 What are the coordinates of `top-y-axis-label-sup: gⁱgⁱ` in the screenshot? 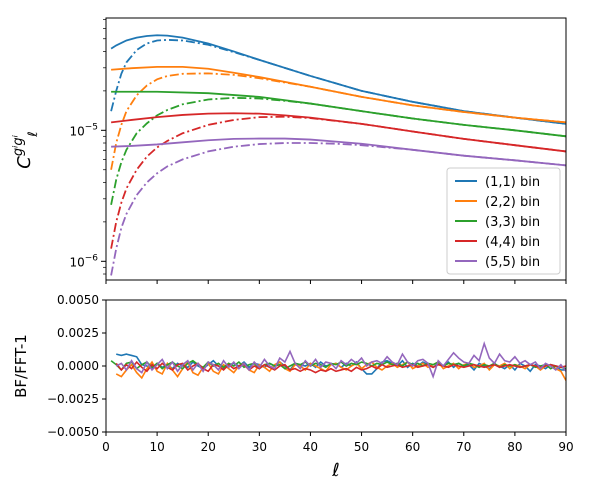 It's located at (18, 145).